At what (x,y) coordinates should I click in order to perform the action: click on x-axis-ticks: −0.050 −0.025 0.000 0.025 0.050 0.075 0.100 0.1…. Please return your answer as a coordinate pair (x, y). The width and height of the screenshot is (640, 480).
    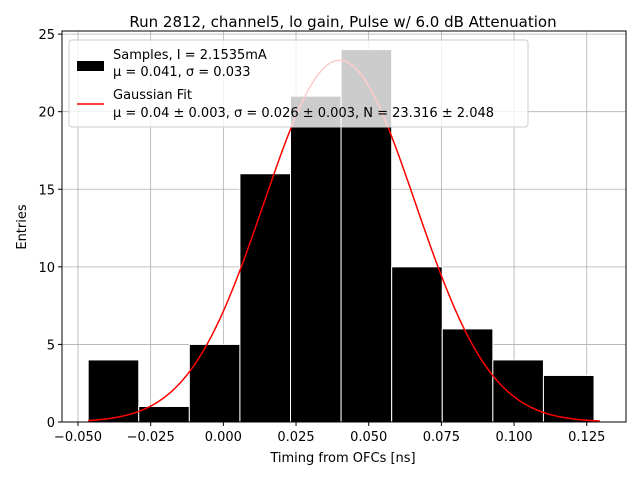
    Looking at the image, I should click on (329, 433).